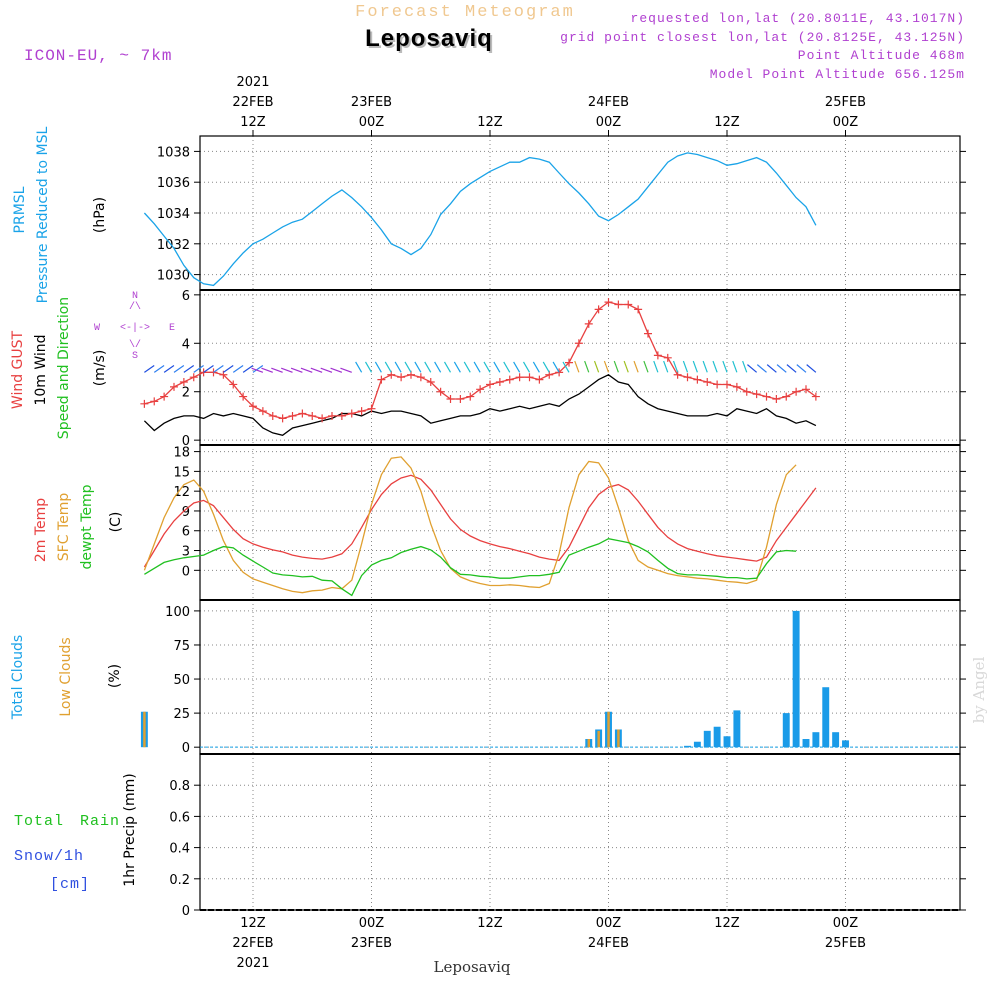 This screenshot has height=1000, width=1000. I want to click on y-tick-label-temperature: 0, so click(186, 571).